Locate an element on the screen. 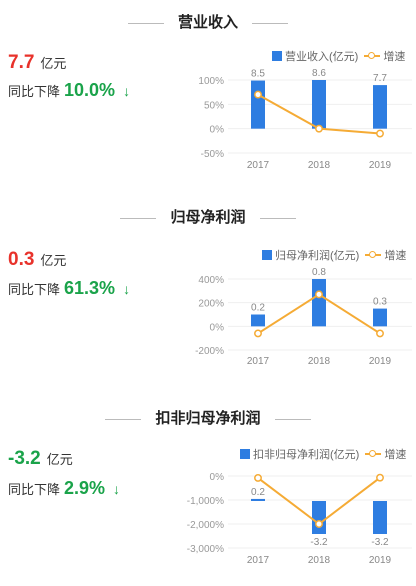 The image size is (416, 586). metric-value: 0.3 亿元 is located at coordinates (37, 260).